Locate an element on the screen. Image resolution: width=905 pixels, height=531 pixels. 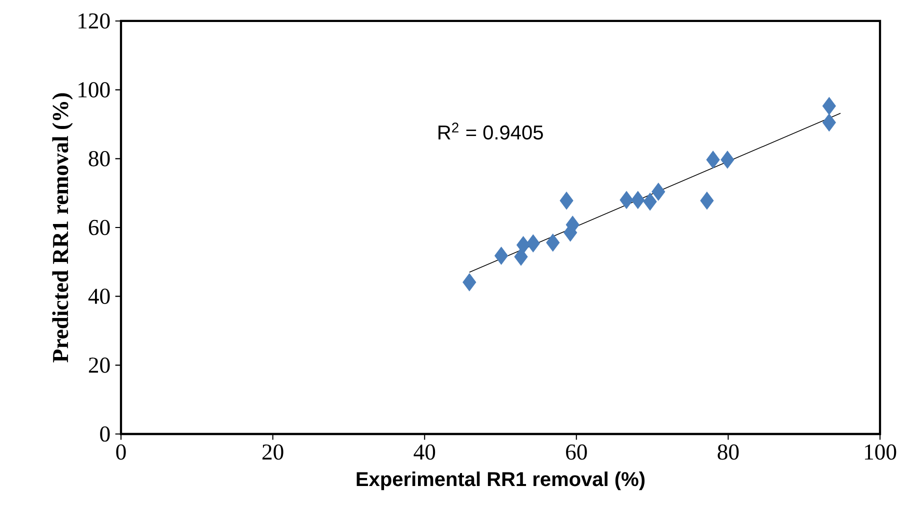
y-tick-label: 80 is located at coordinates (99, 158).